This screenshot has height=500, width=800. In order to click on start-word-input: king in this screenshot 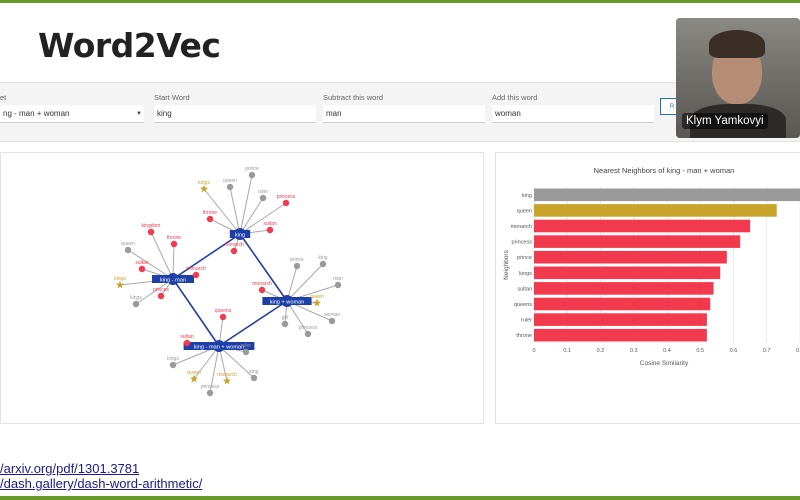, I will do `click(235, 114)`.